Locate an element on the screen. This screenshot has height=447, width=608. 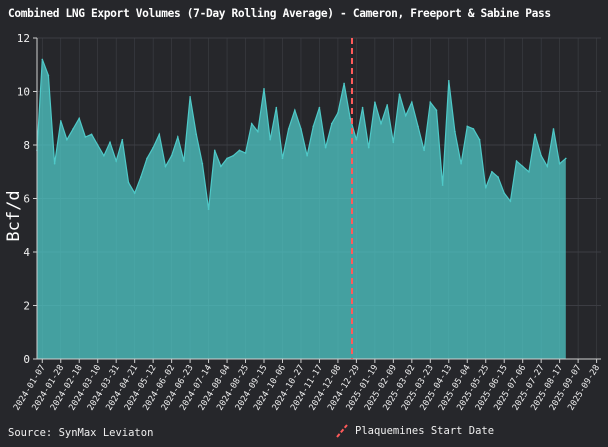
legend: Plaquemines Start Date is located at coordinates (414, 431).